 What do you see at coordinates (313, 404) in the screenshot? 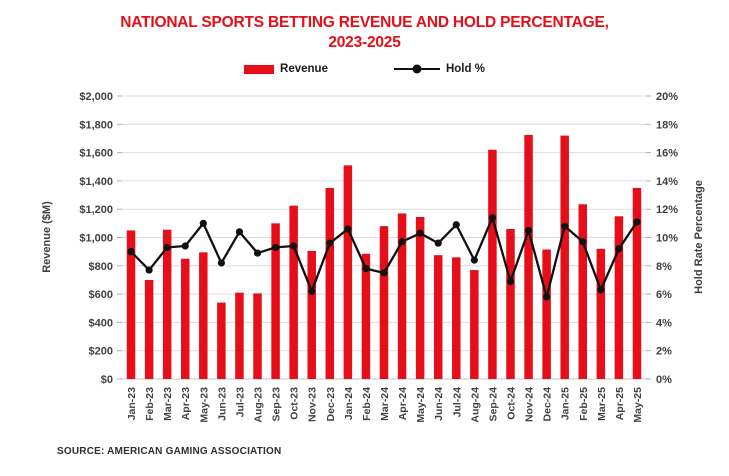
I see `x-axis-tick-label: Nov-23` at bounding box center [313, 404].